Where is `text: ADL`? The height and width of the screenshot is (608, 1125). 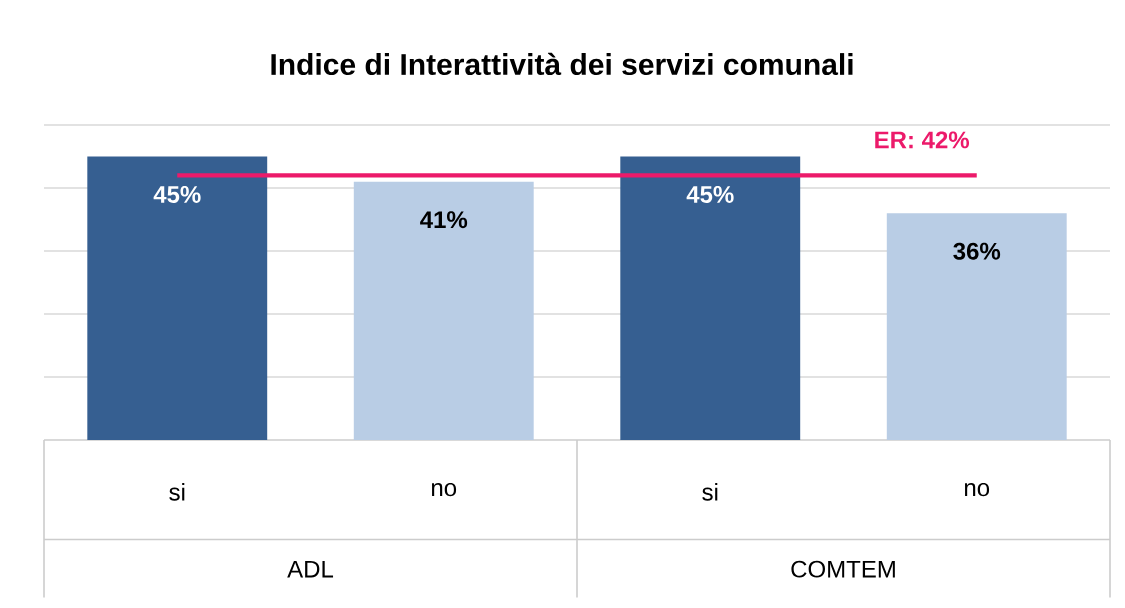 text: ADL is located at coordinates (310, 569).